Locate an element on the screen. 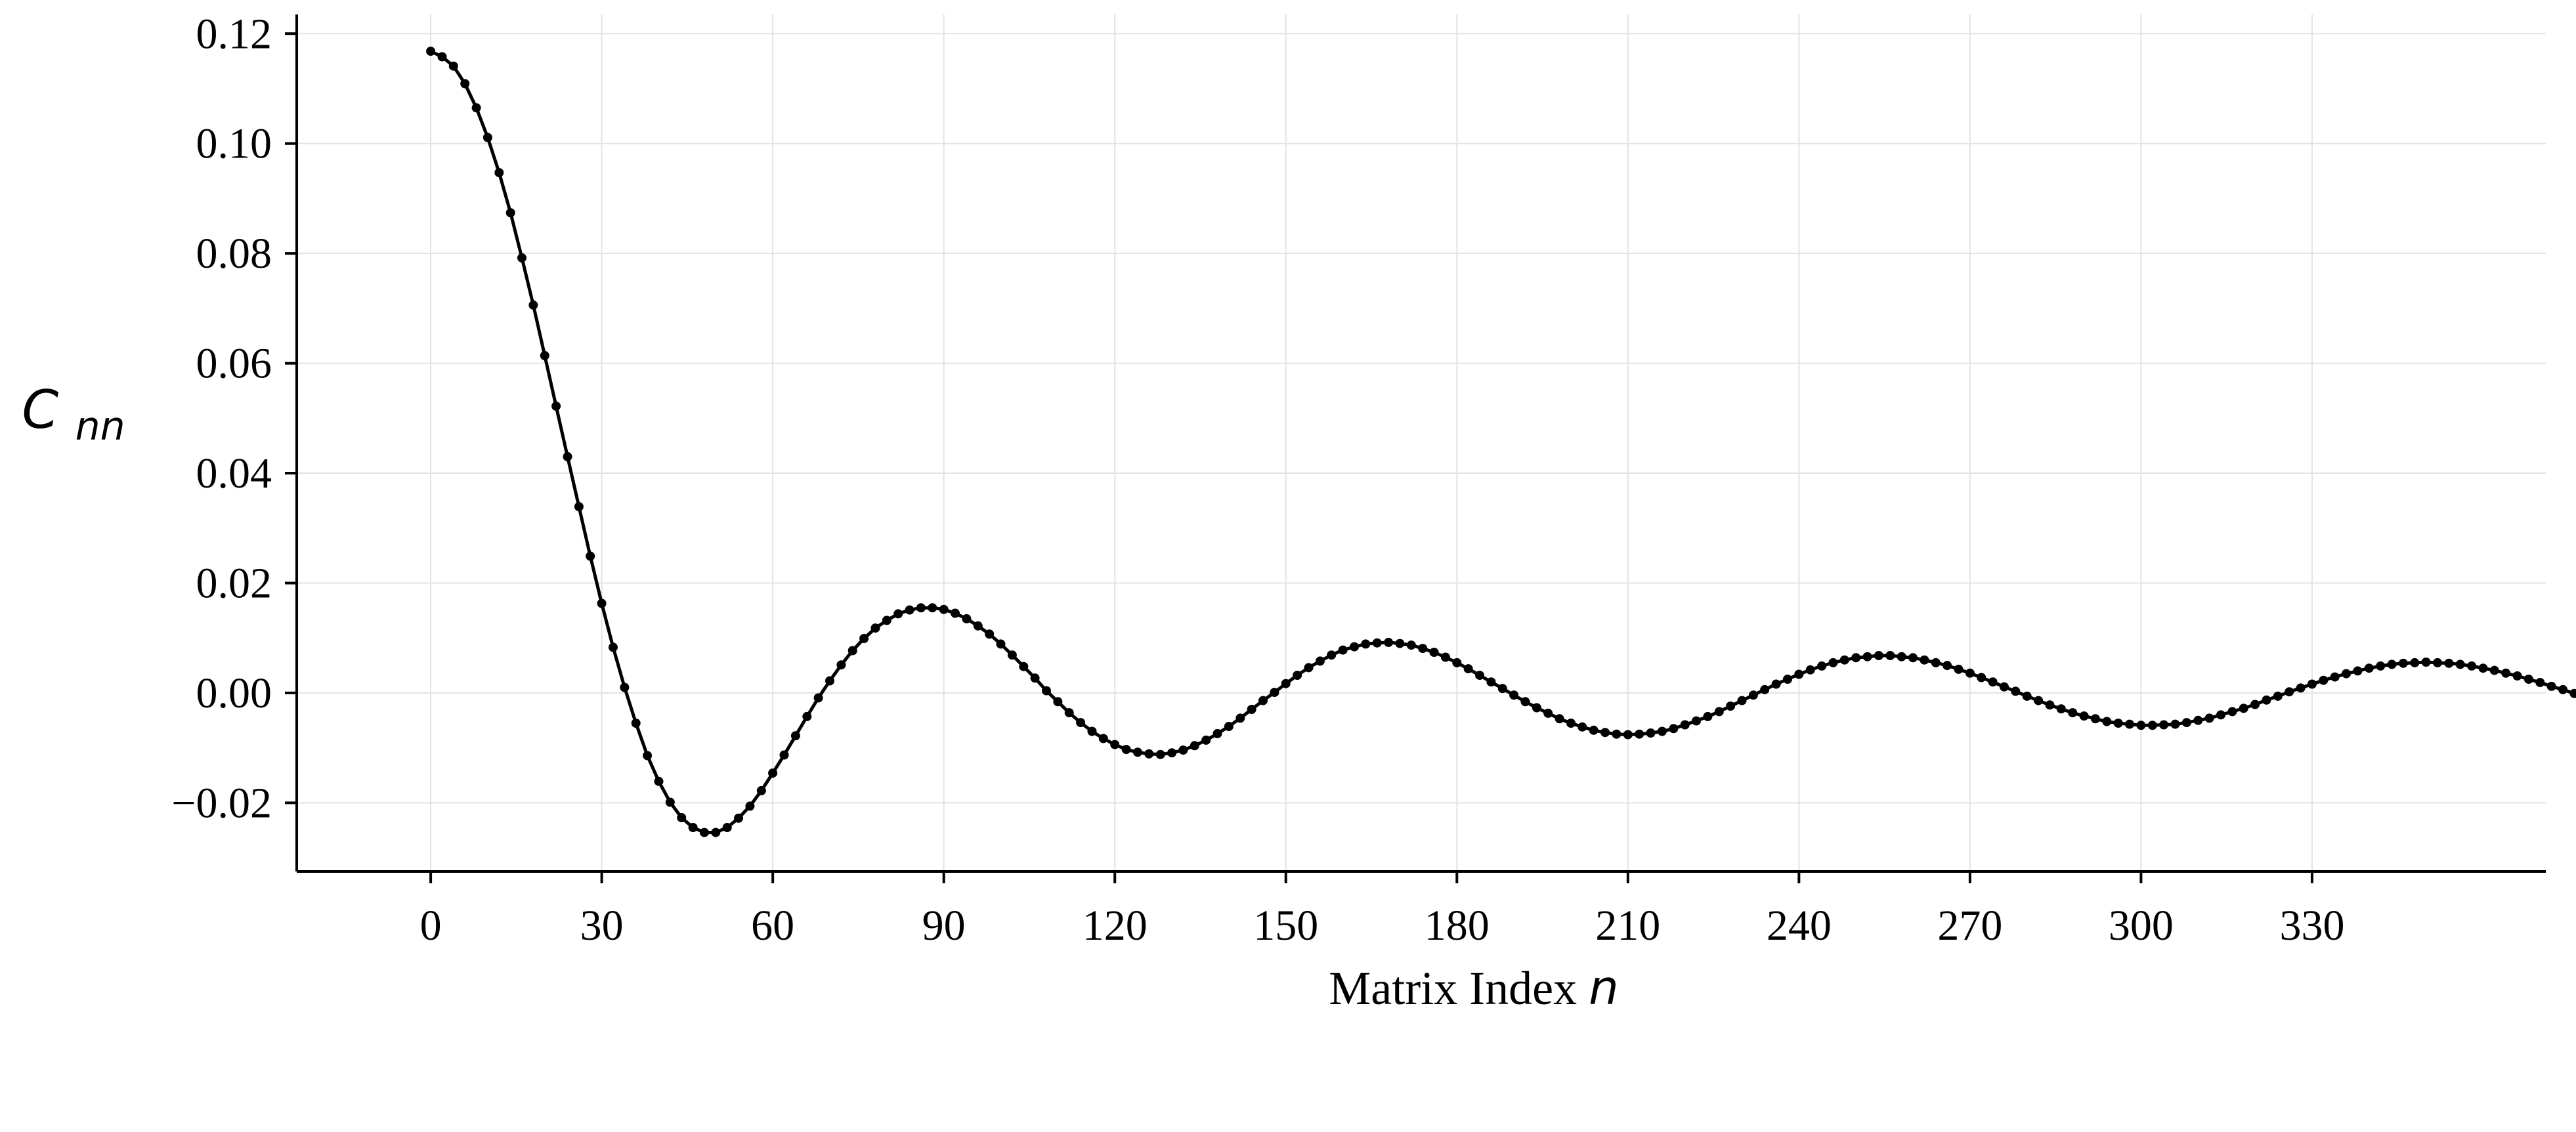 Image resolution: width=2576 pixels, height=1132 pixels. x-axis-label-text: Matrix Index is located at coordinates (1453, 989).